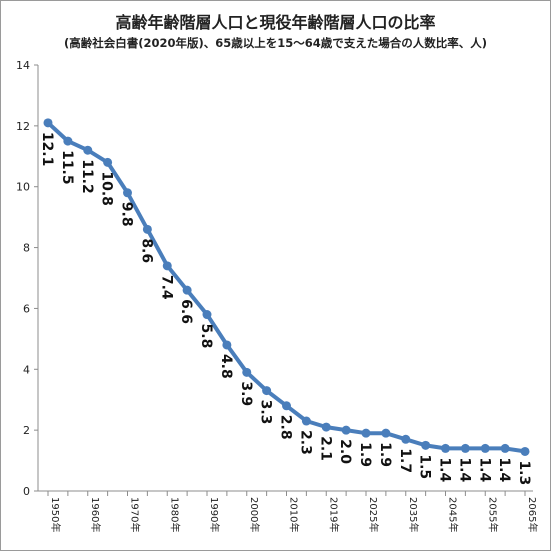  What do you see at coordinates (87, 176) in the screenshot?
I see `data-label: 11.2` at bounding box center [87, 176].